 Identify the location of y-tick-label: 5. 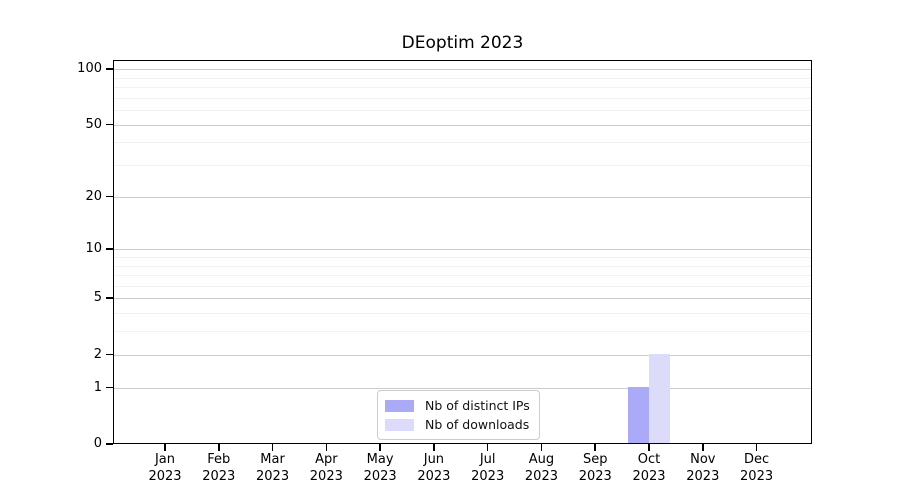
(97, 298).